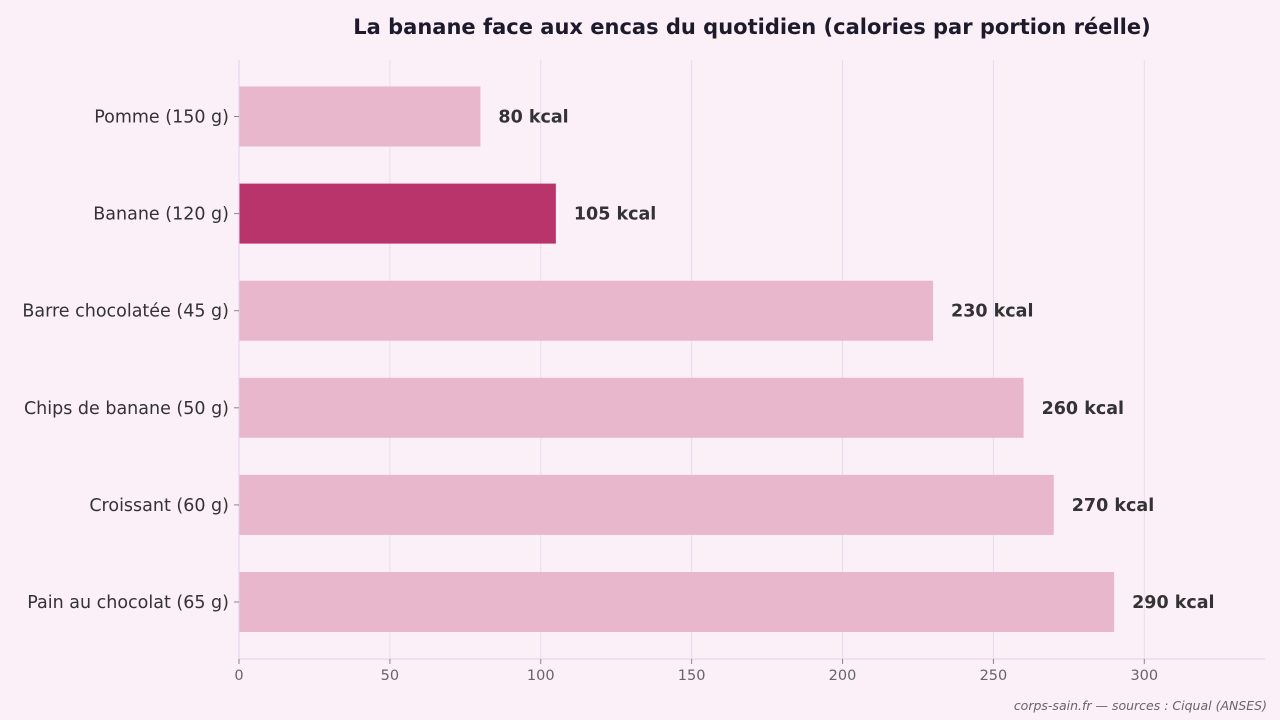  What do you see at coordinates (1113, 506) in the screenshot?
I see `value-label: 270 kcal` at bounding box center [1113, 506].